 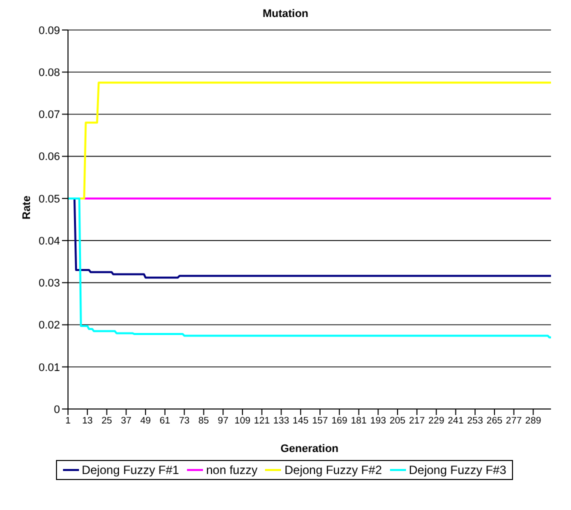 I want to click on x-tick-label: 241, so click(x=456, y=421).